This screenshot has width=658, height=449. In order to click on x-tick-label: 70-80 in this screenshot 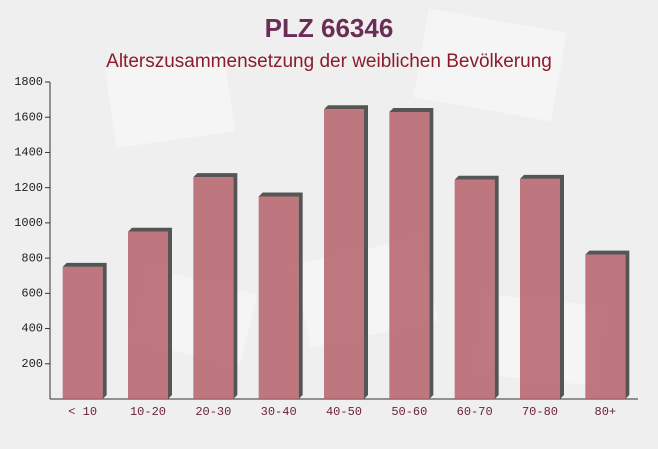, I will do `click(540, 412)`.